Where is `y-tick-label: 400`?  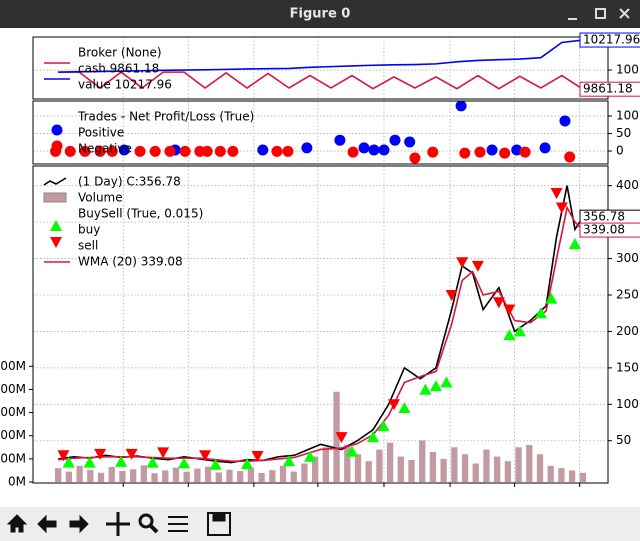
y-tick-label: 400 is located at coordinates (627, 185).